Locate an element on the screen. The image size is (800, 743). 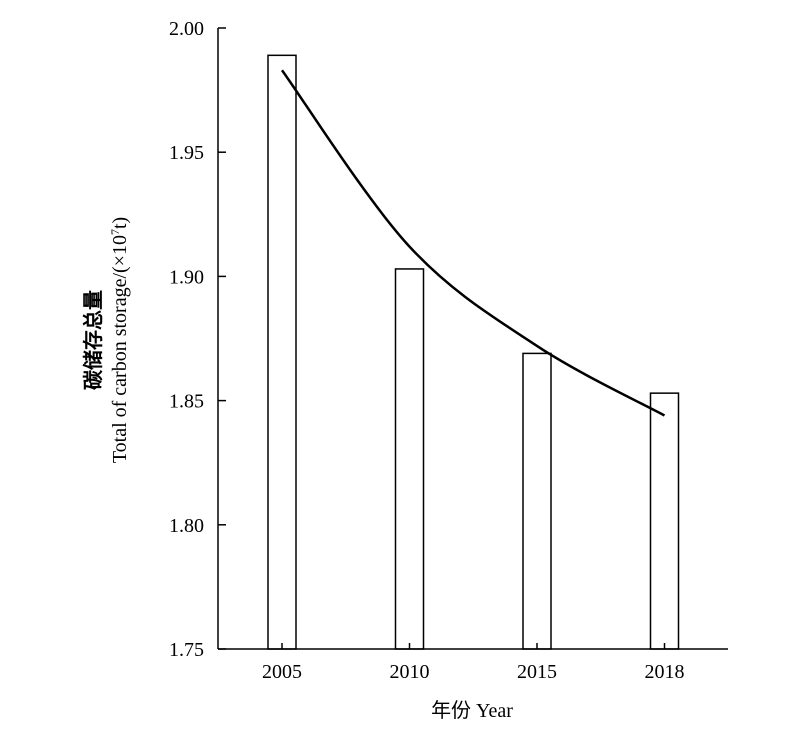
y-tick-label: 1.95 is located at coordinates (186, 153).